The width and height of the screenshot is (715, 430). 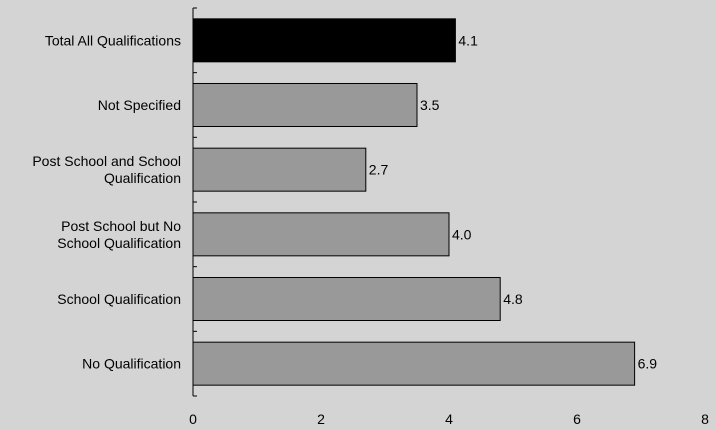 What do you see at coordinates (430, 105) in the screenshot?
I see `data-label: 3.5` at bounding box center [430, 105].